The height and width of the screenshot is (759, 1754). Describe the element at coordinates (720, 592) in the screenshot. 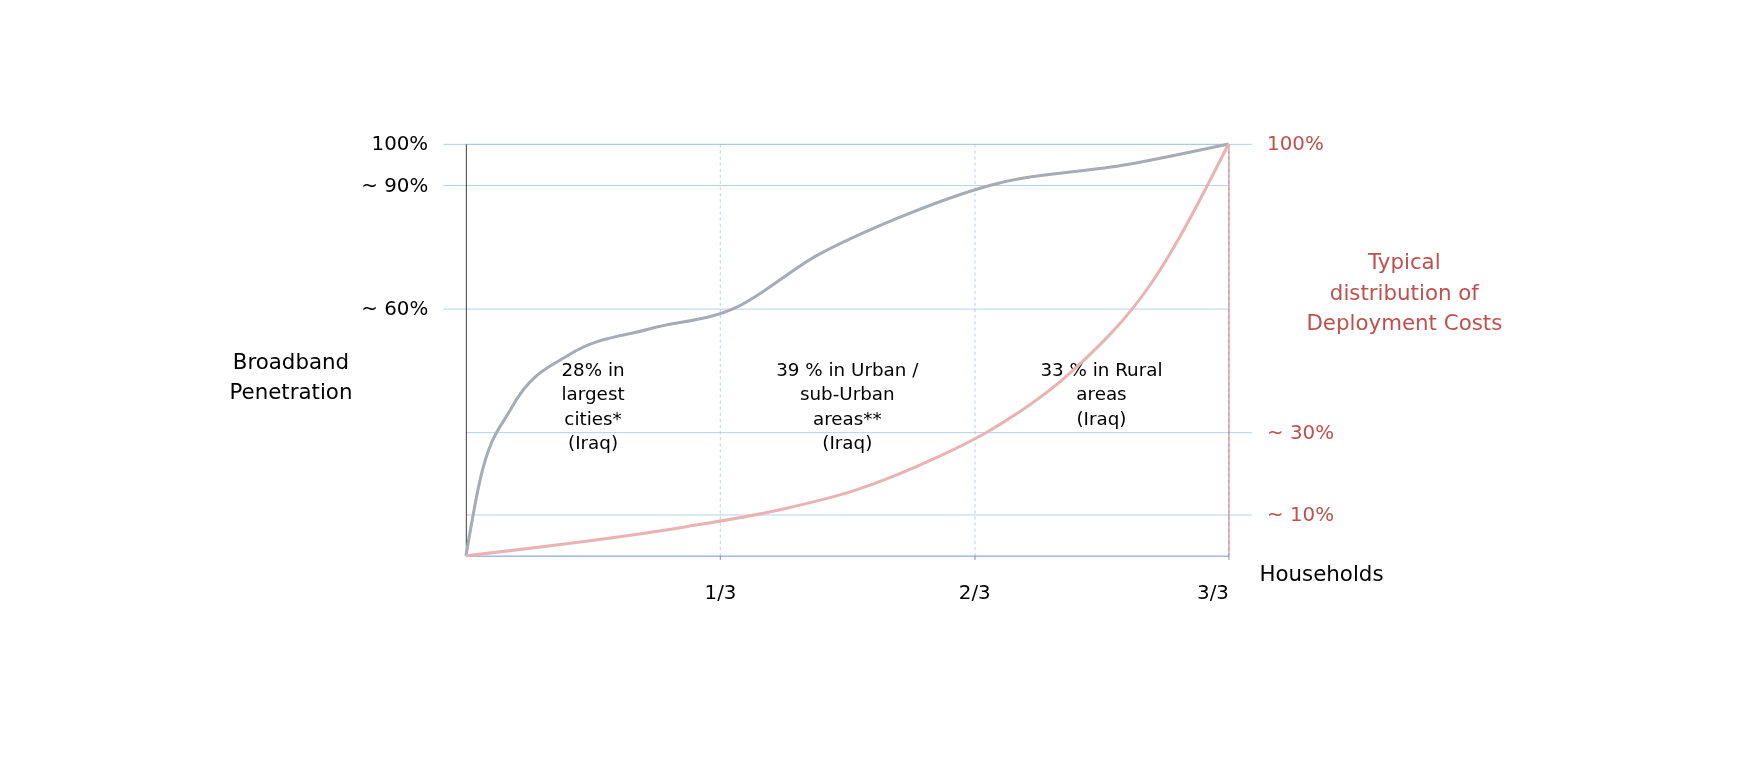

I see `x-tick-label: 1/3` at that location.